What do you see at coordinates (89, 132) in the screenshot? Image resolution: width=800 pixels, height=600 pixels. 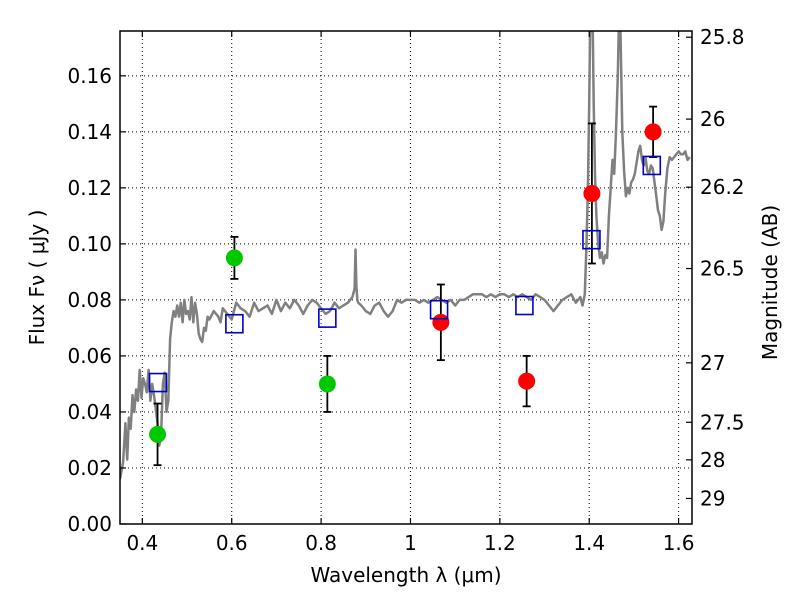 I see `y-tick-label: 0.14` at bounding box center [89, 132].